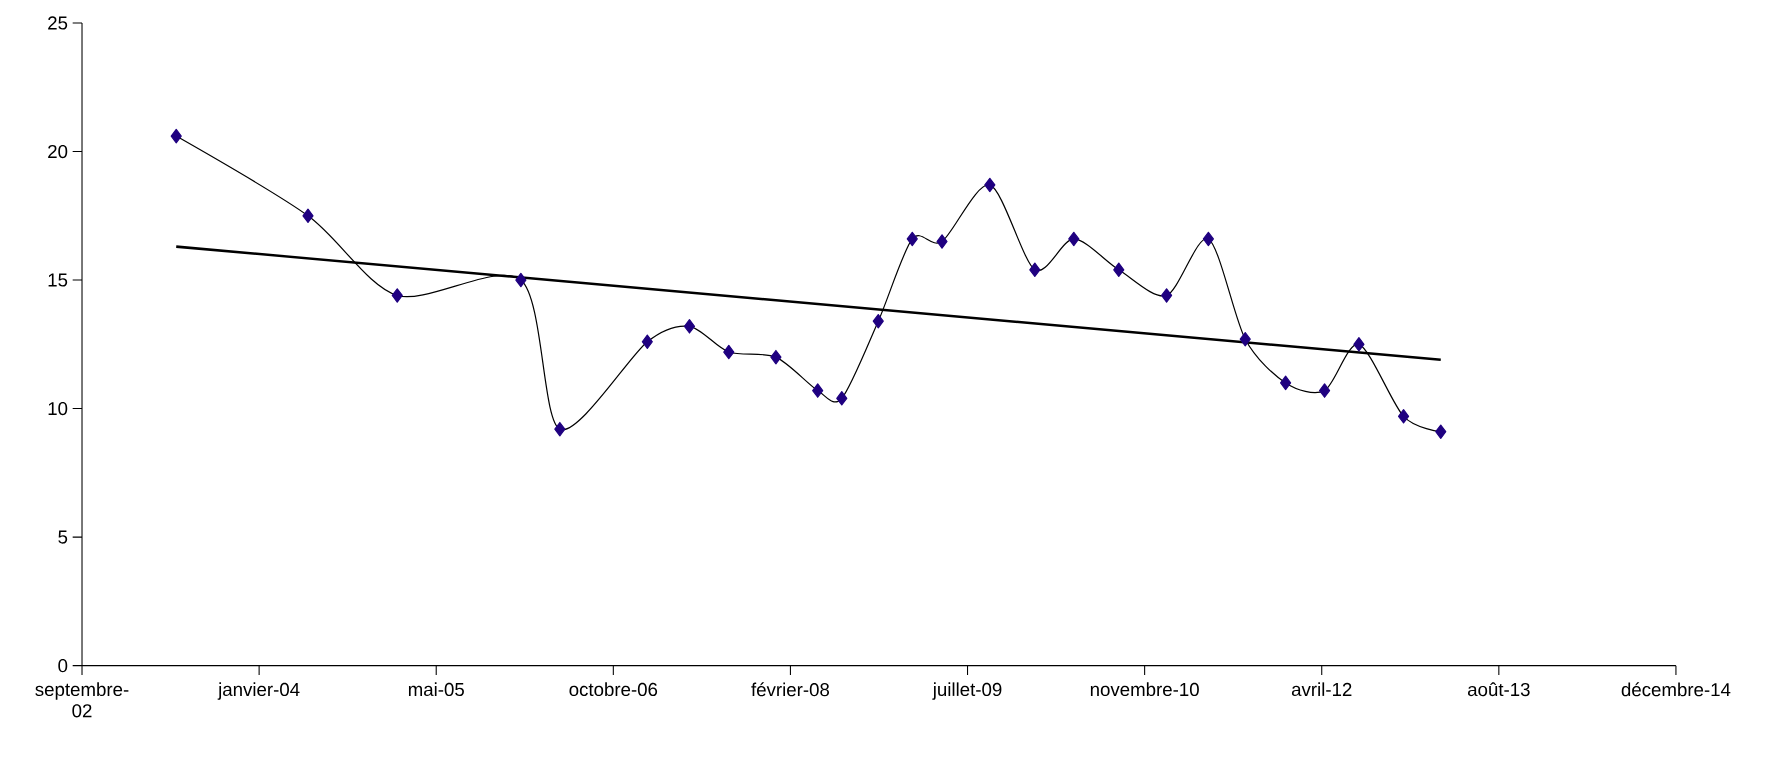 The width and height of the screenshot is (1781, 759). Describe the element at coordinates (58, 408) in the screenshot. I see `y-tick-label: 10` at that location.